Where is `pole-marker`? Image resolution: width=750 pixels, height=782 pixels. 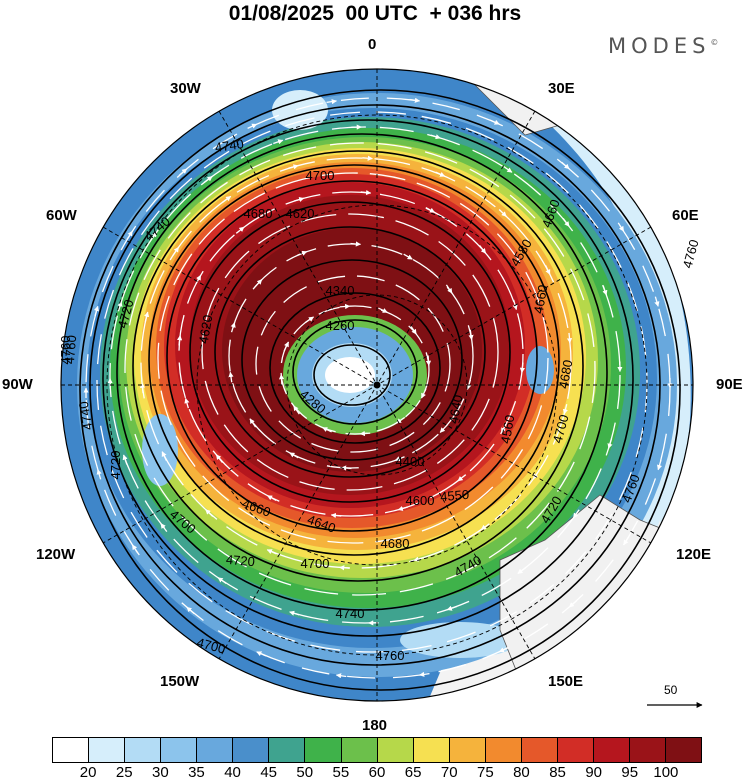 pole-marker is located at coordinates (377, 385).